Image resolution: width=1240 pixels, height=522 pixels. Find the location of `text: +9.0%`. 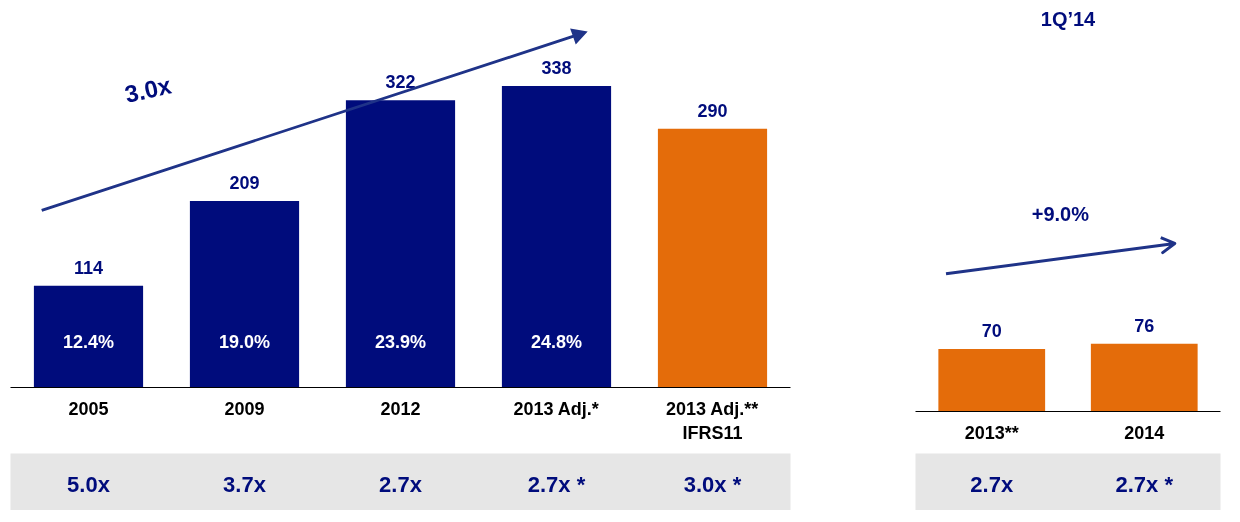

text: +9.0% is located at coordinates (1060, 214).